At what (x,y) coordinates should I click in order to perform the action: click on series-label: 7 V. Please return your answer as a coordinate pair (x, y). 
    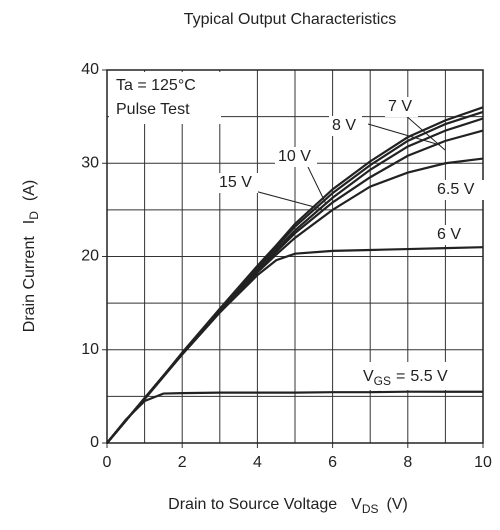
    Looking at the image, I should click on (400, 106).